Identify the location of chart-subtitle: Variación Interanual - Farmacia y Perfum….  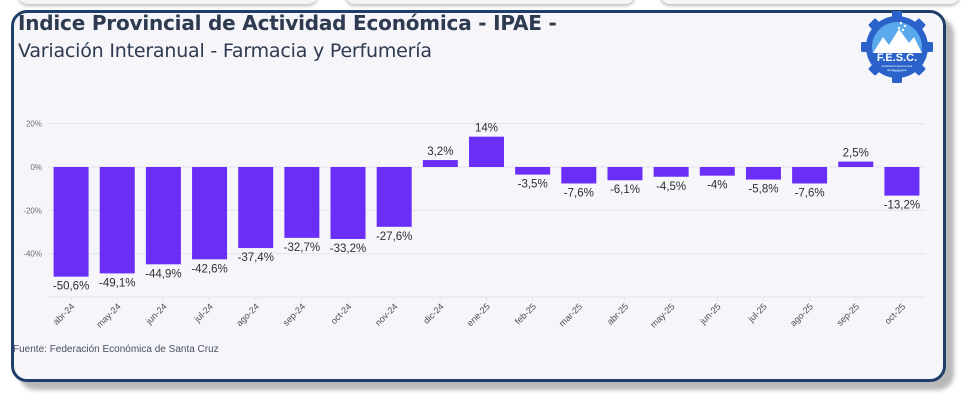
(225, 51).